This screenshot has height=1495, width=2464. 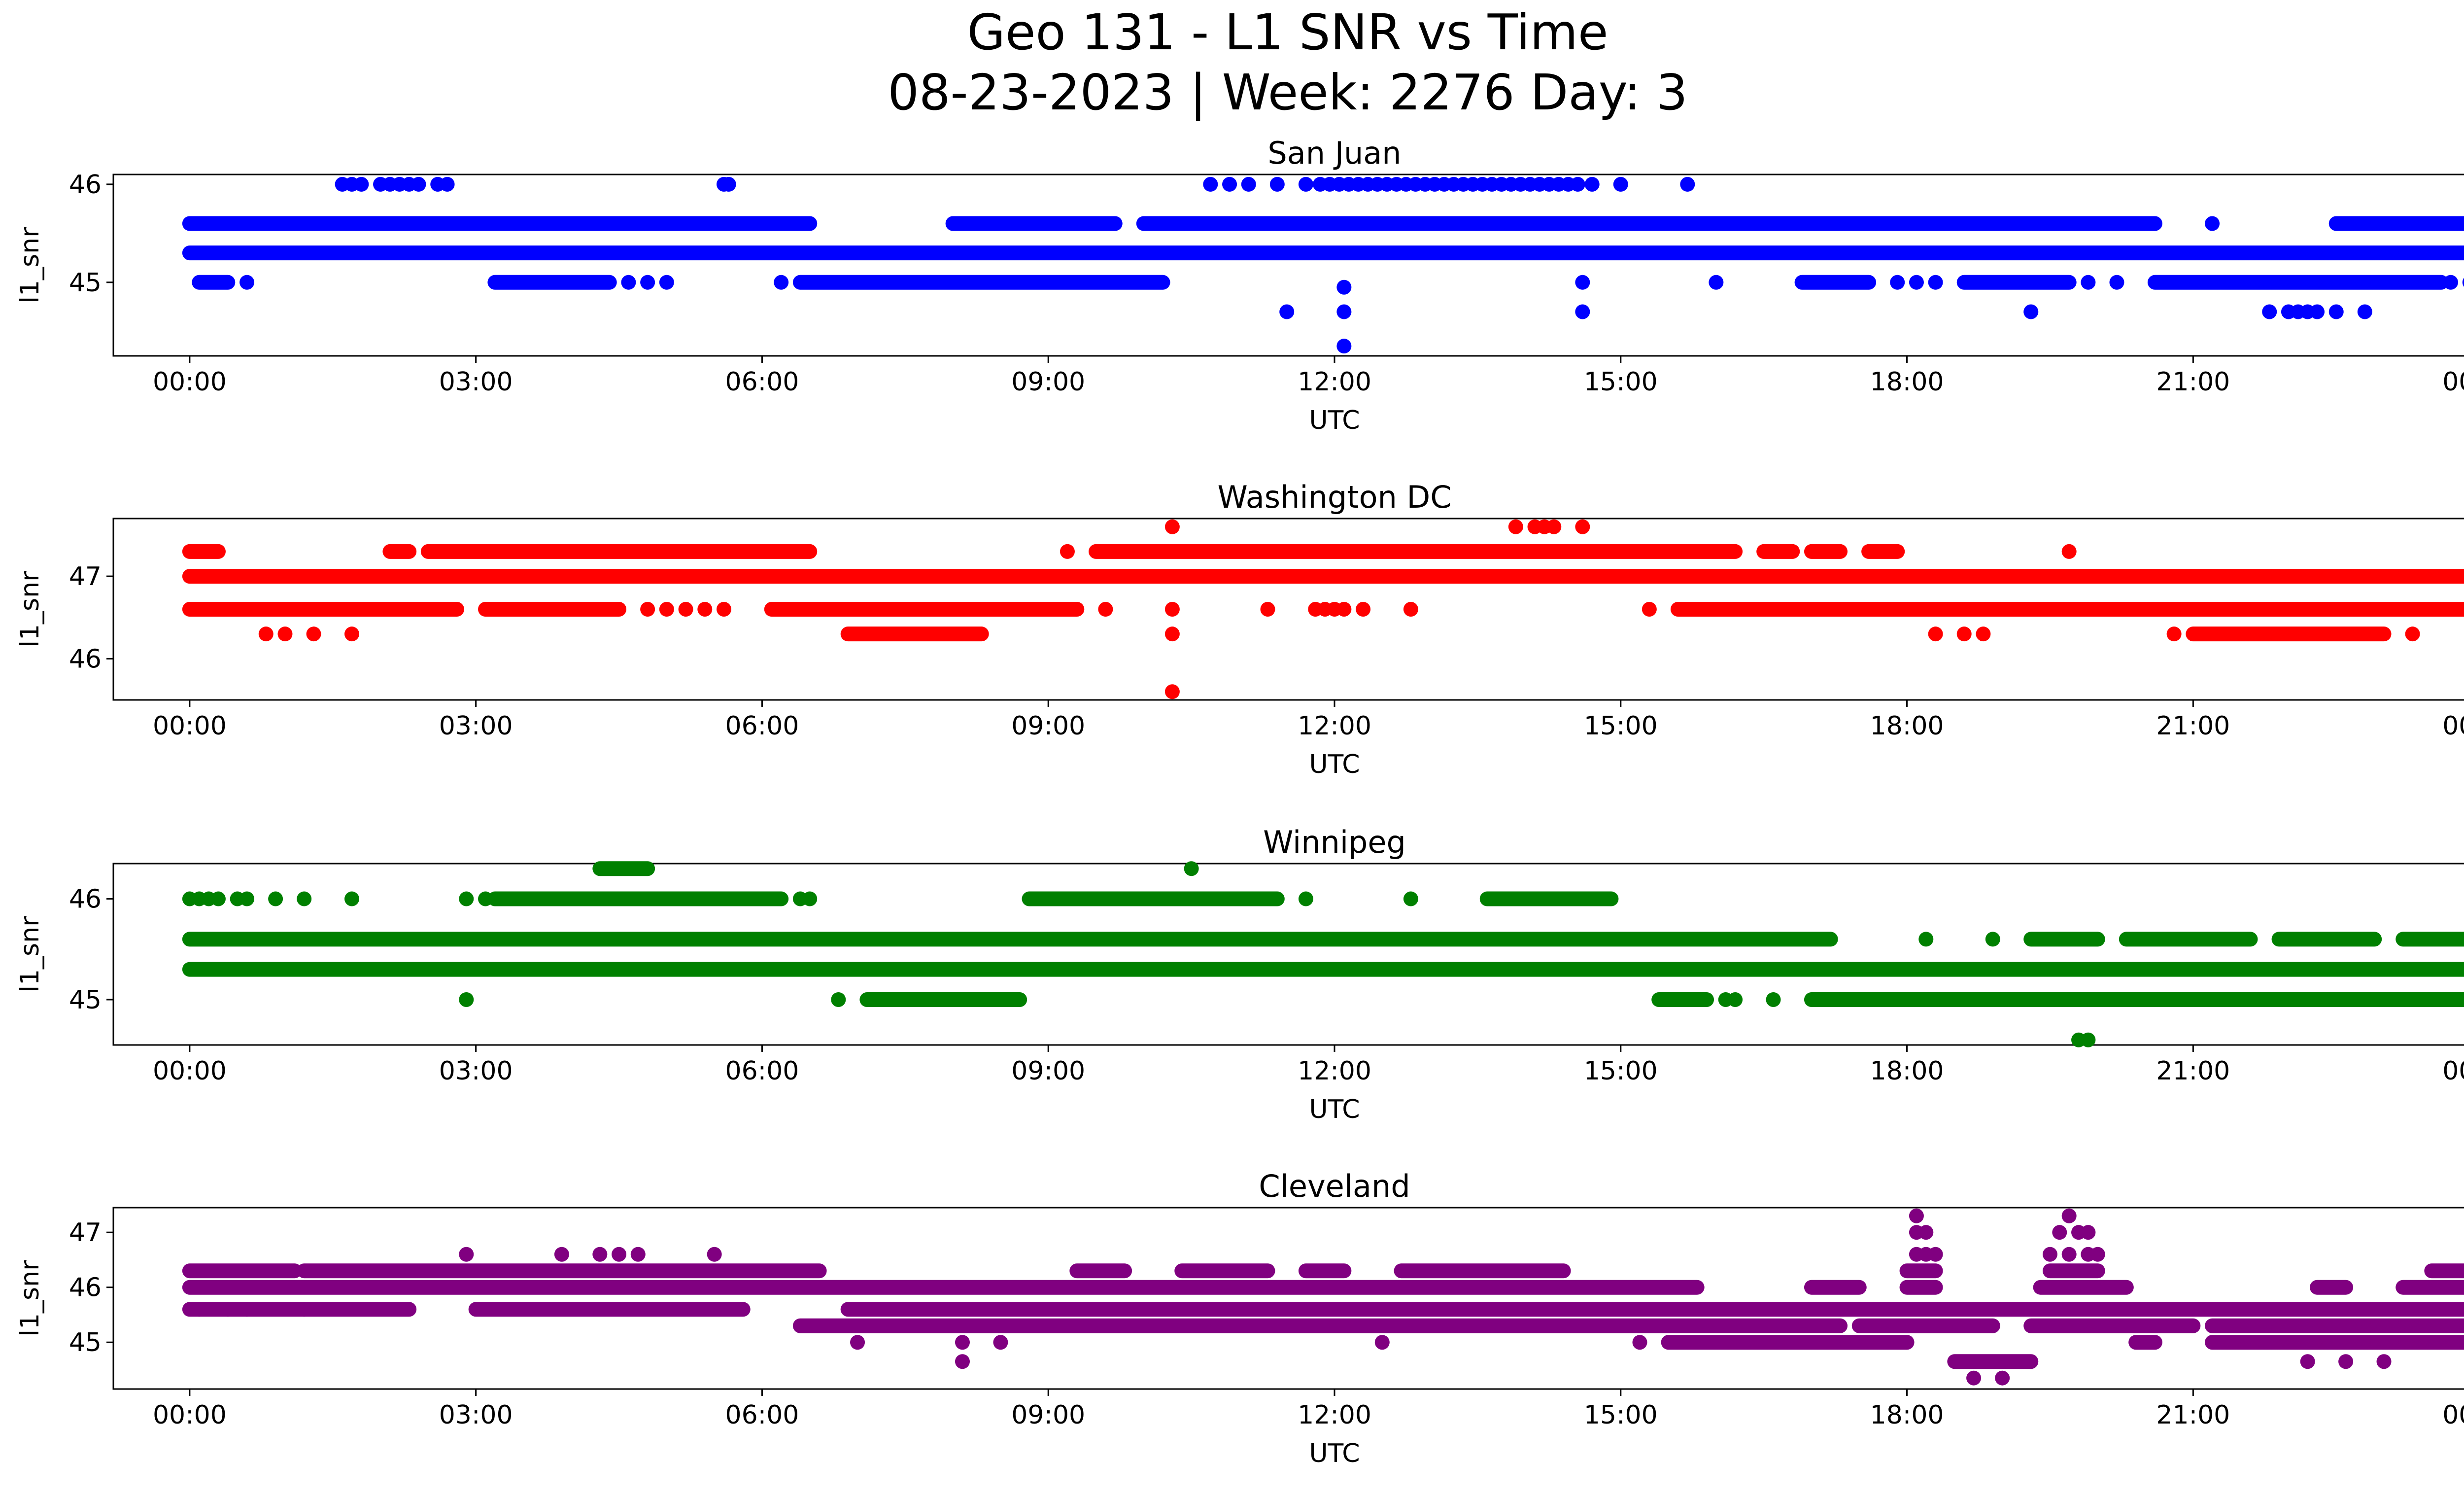 I want to click on y-tick-label: 47, so click(x=85, y=576).